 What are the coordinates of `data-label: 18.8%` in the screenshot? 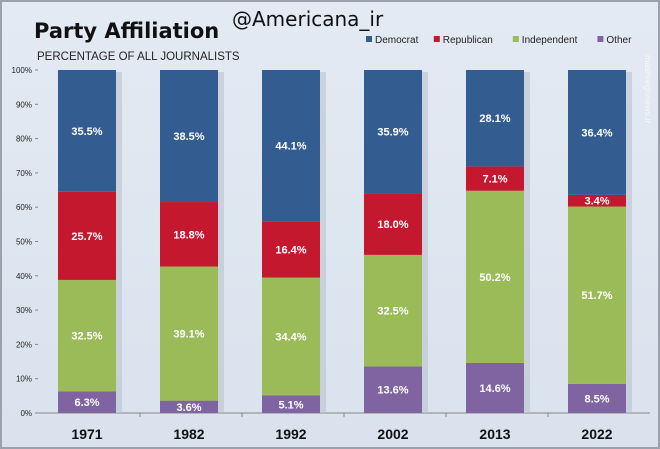 It's located at (188, 235).